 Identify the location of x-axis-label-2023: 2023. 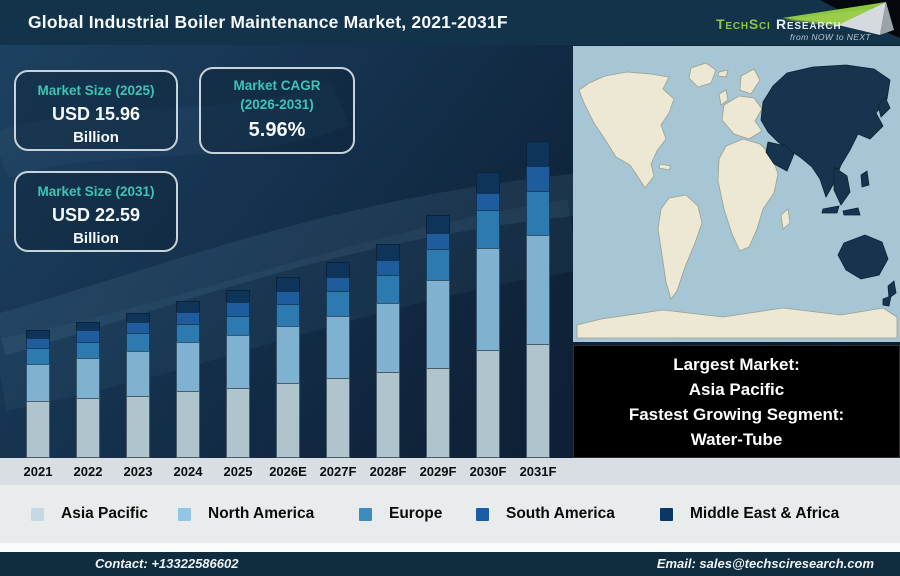
(138, 471).